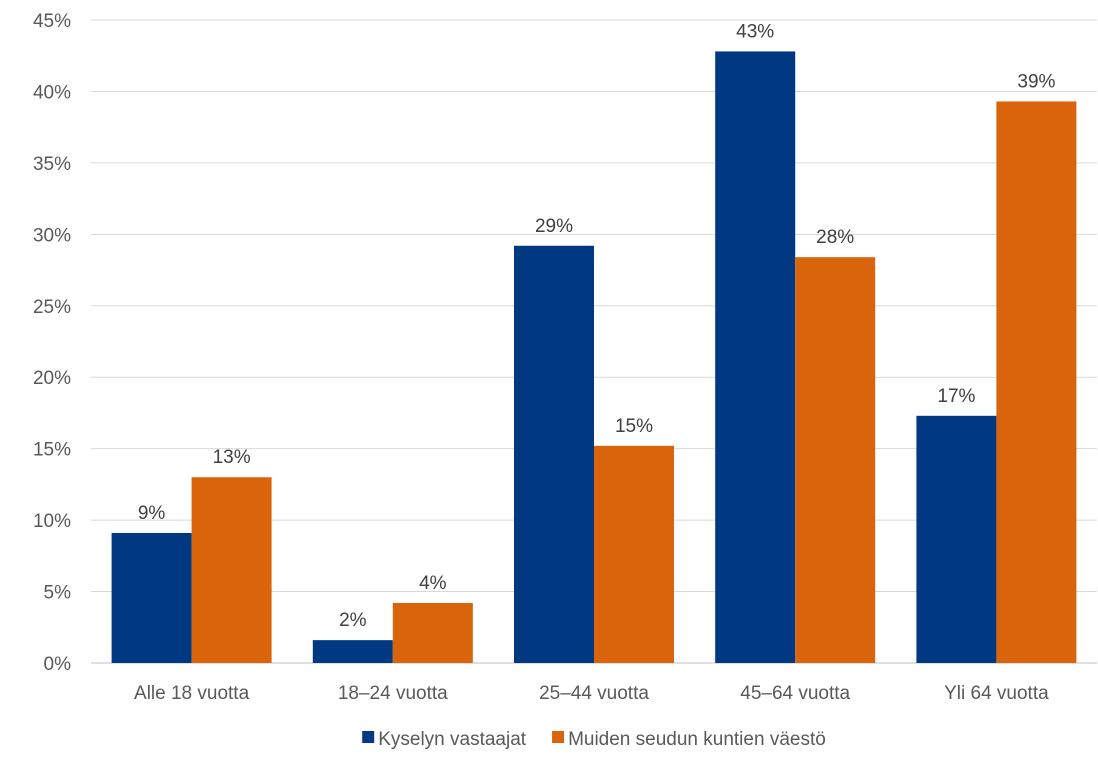 Image resolution: width=1098 pixels, height=757 pixels. I want to click on data-label: 4%, so click(433, 583).